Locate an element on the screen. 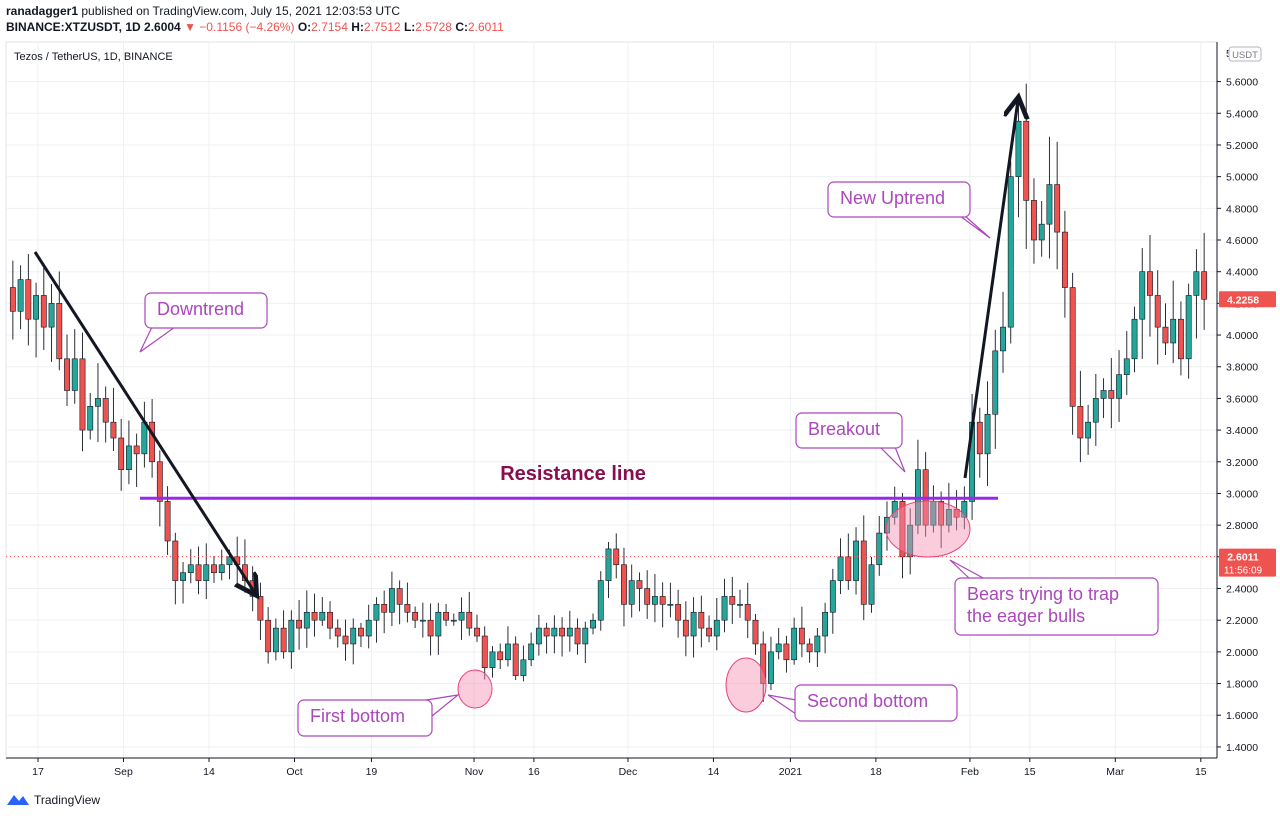 This screenshot has width=1280, height=818. first-bottom-callout-text: First bottom is located at coordinates (357, 716).